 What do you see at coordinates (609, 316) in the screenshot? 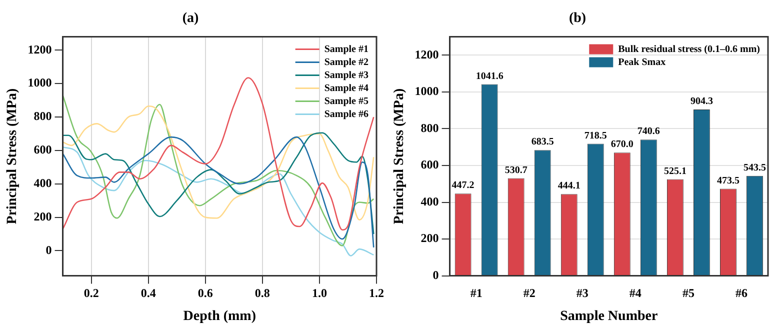
I see `x-axis-title: Sample Number` at bounding box center [609, 316].